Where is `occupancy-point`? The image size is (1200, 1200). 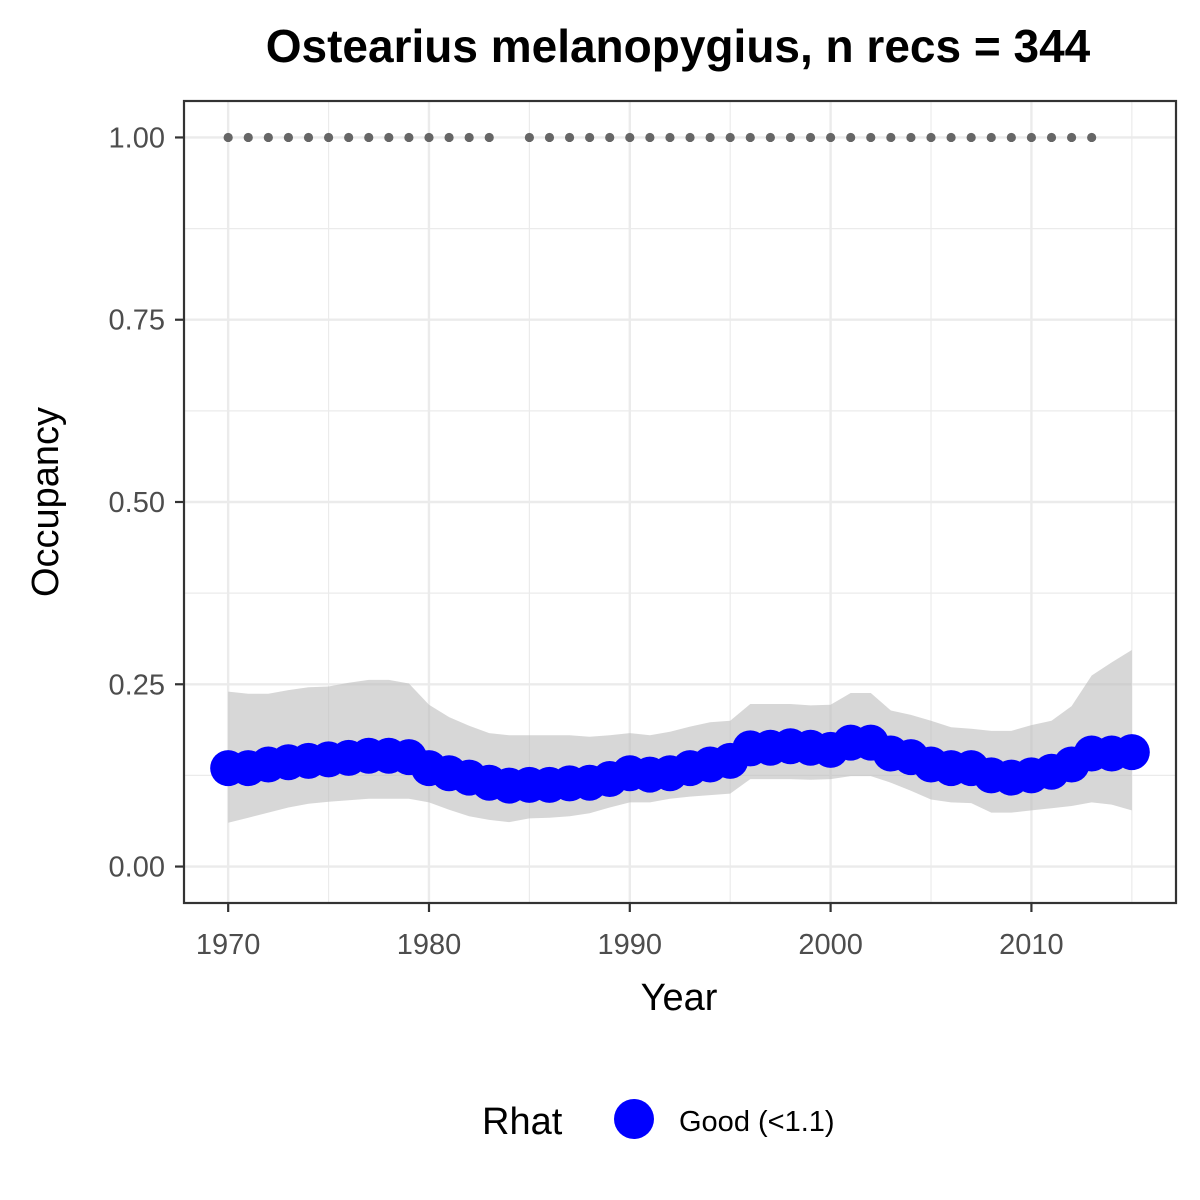
occupancy-point is located at coordinates (1131, 752).